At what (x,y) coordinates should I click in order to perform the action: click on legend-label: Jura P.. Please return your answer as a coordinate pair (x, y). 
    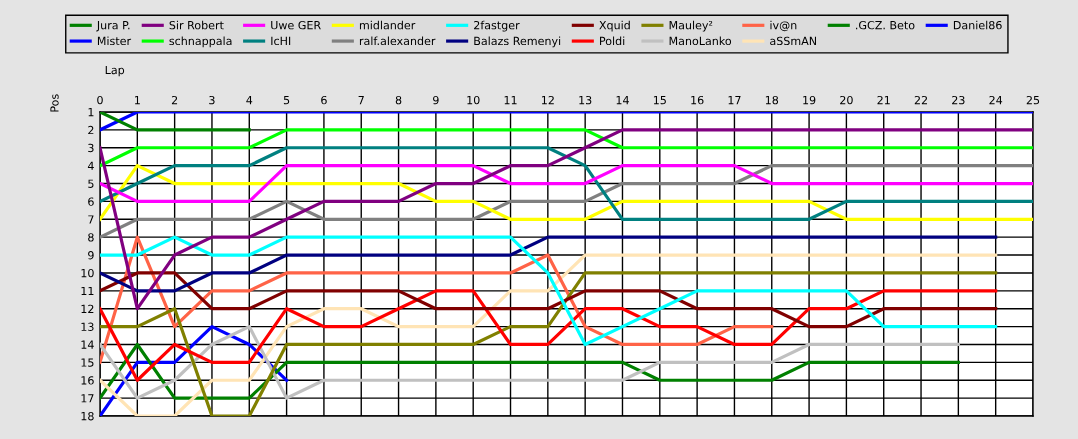
    Looking at the image, I should click on (113, 26).